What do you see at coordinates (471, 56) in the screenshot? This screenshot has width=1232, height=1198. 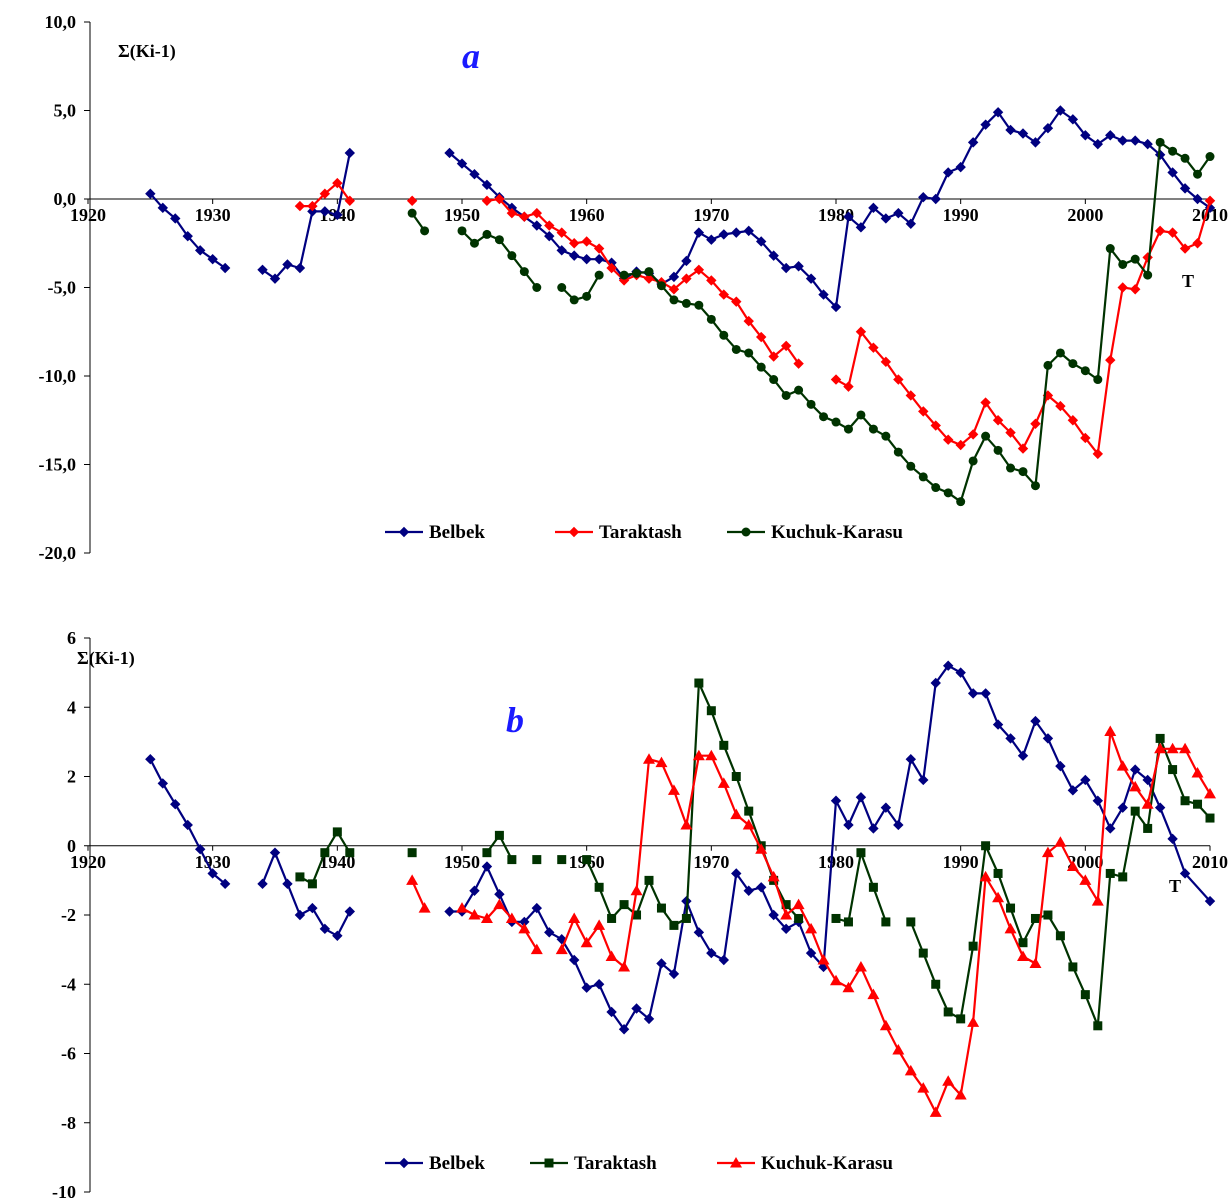 I see `panel-label: a` at bounding box center [471, 56].